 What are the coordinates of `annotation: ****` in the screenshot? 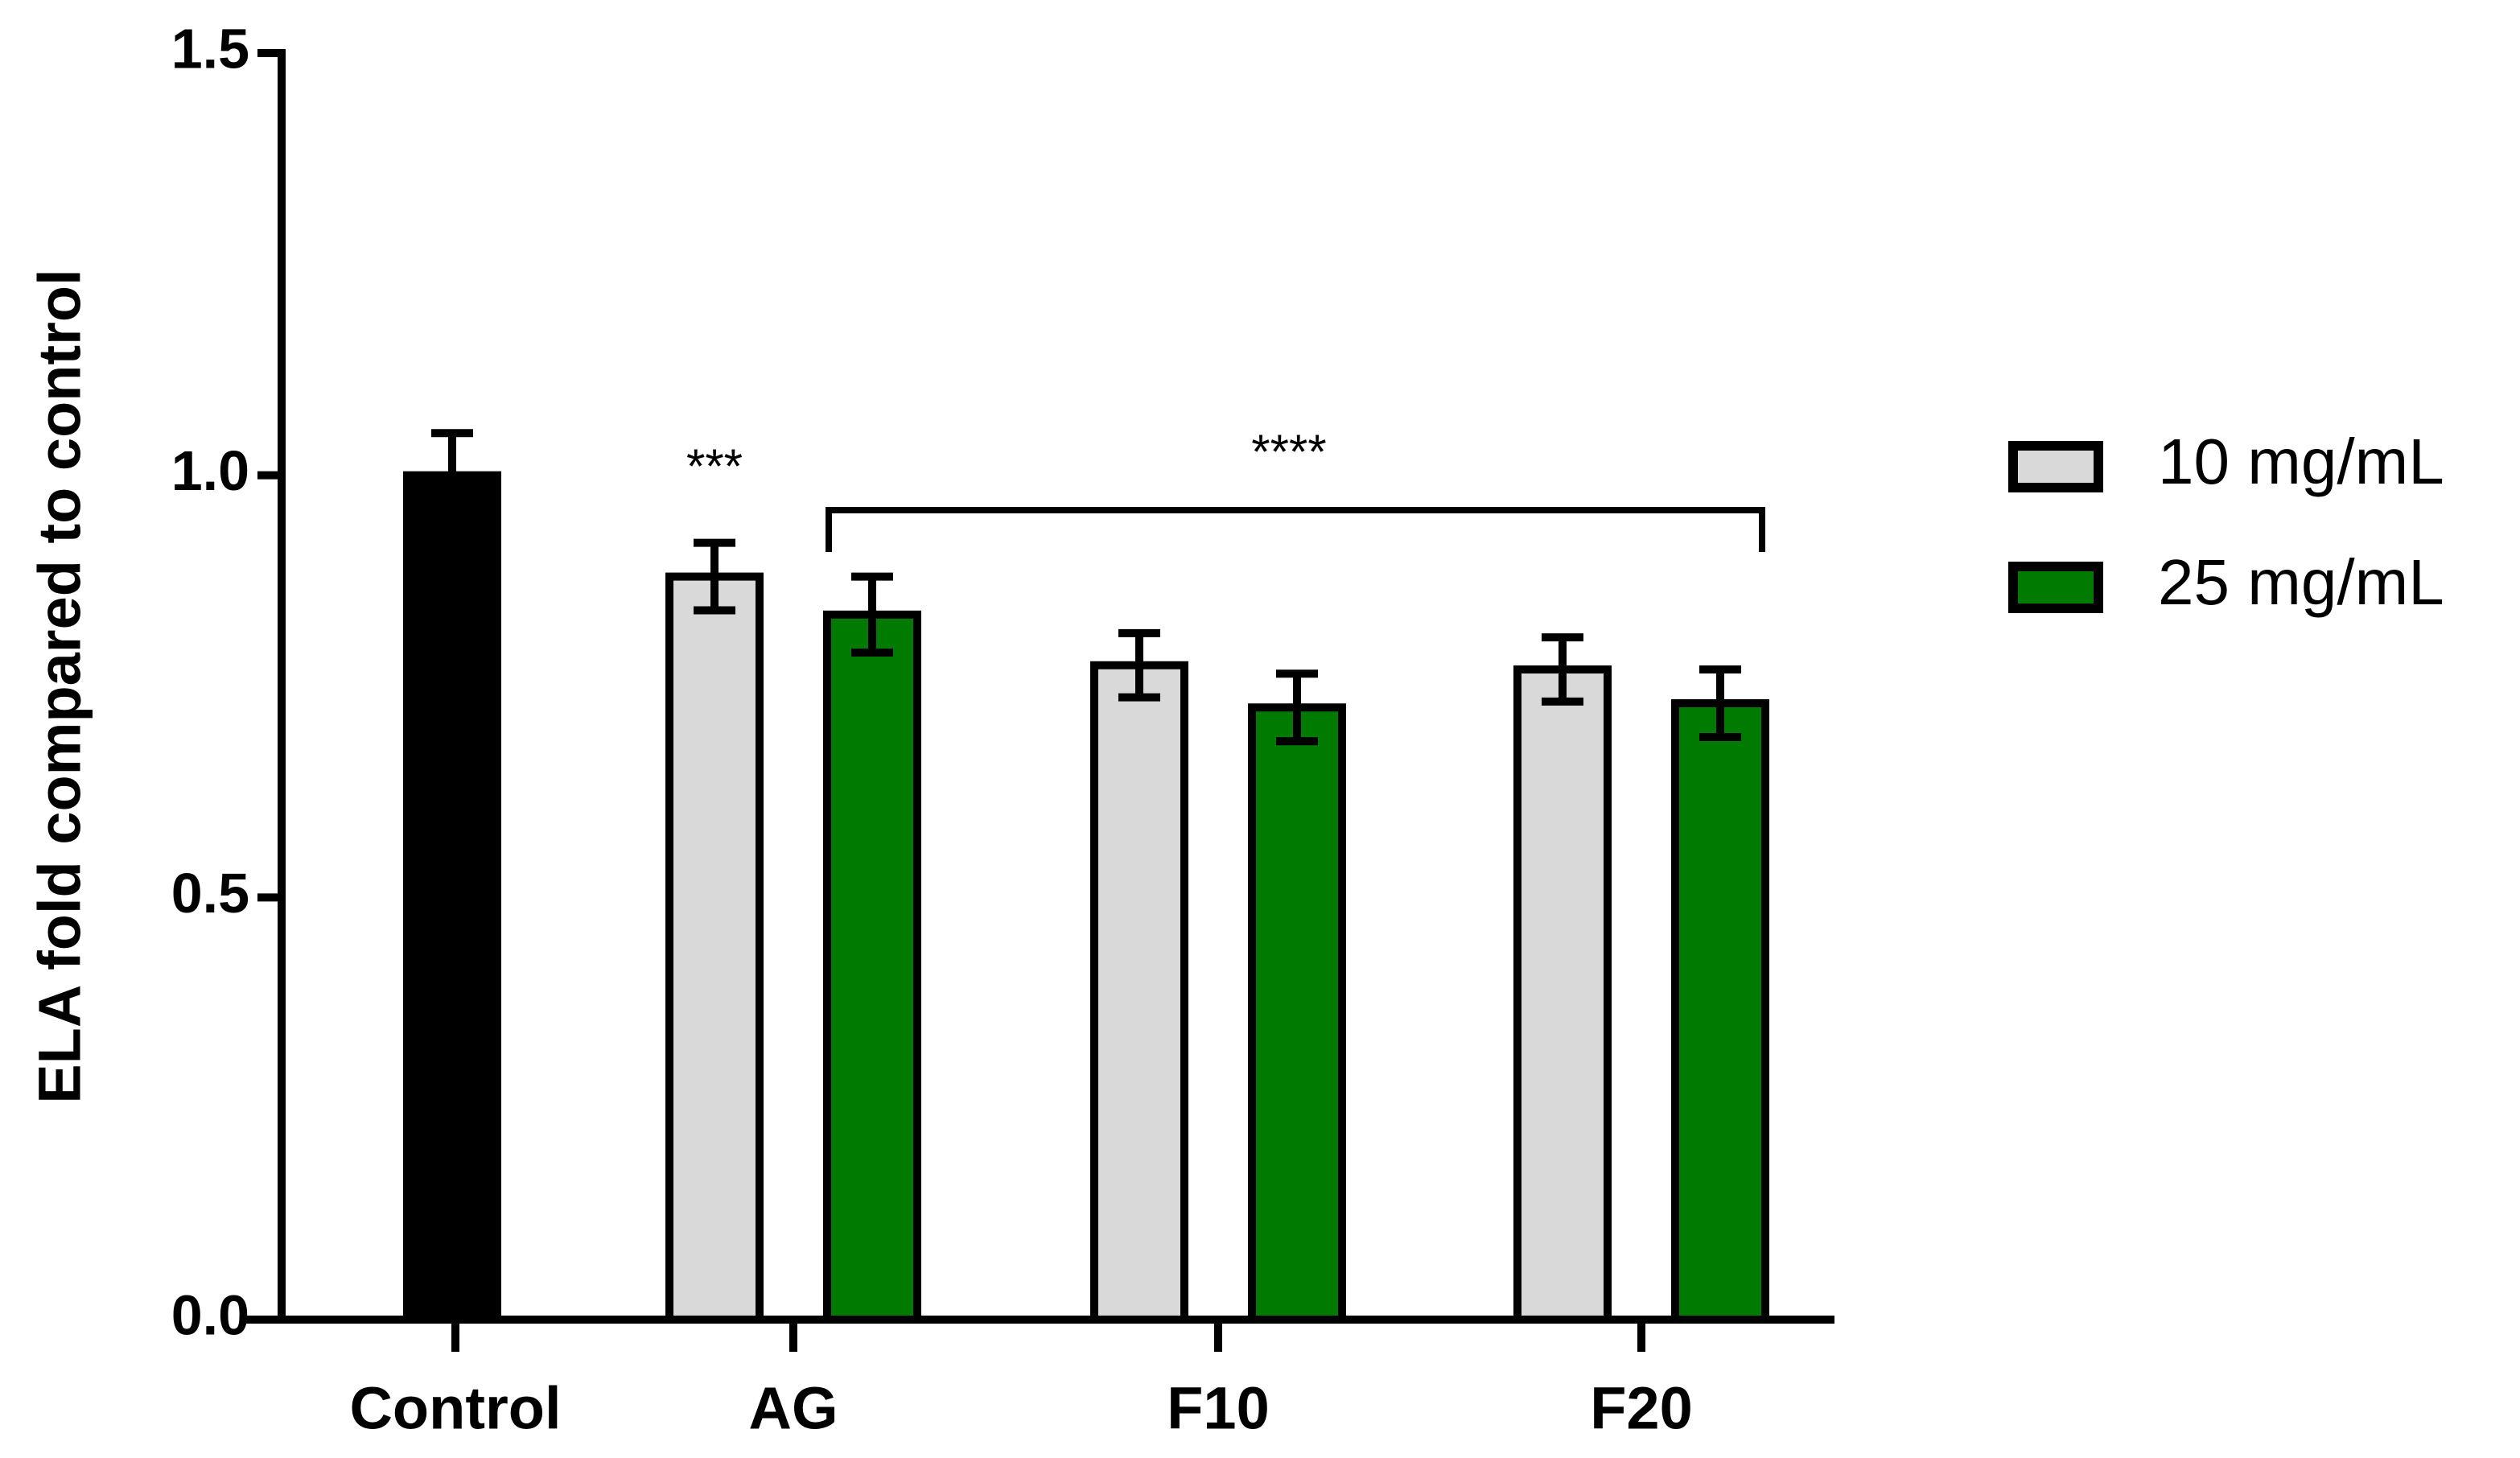 It's located at (1288, 452).